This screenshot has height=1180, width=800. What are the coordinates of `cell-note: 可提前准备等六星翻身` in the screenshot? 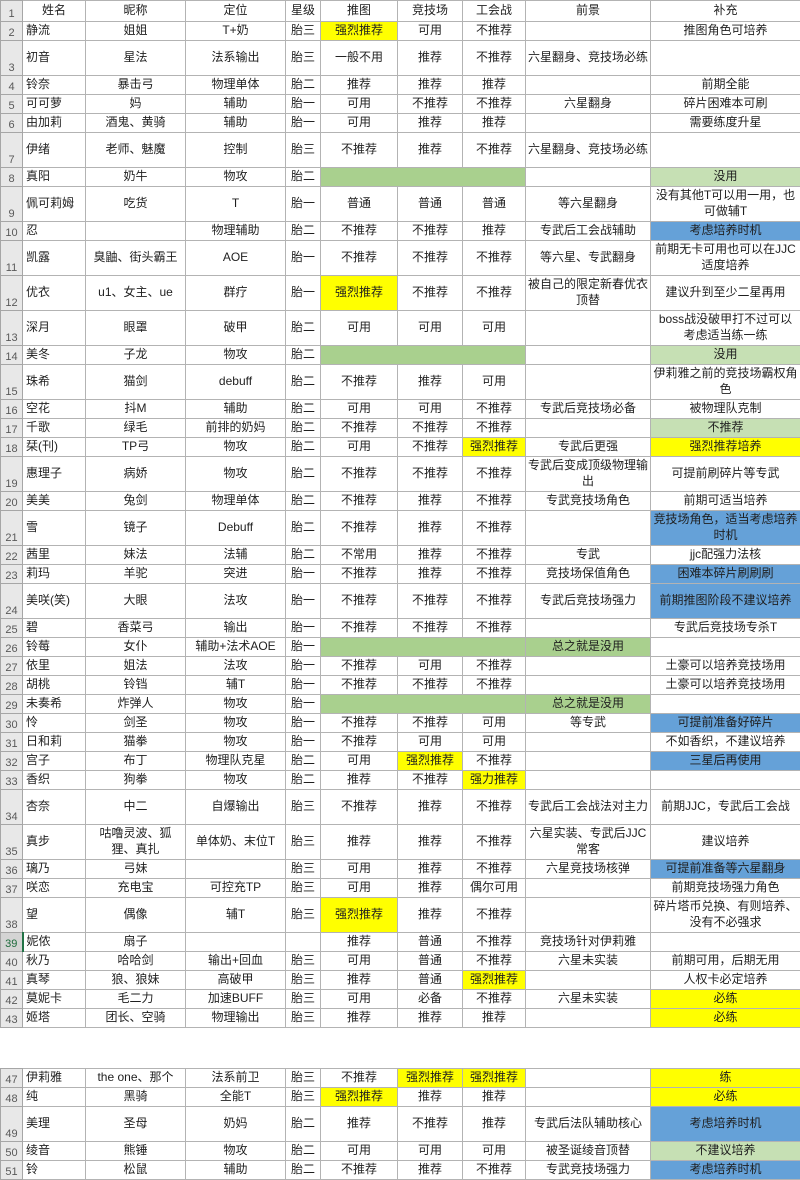 It's located at (725, 869).